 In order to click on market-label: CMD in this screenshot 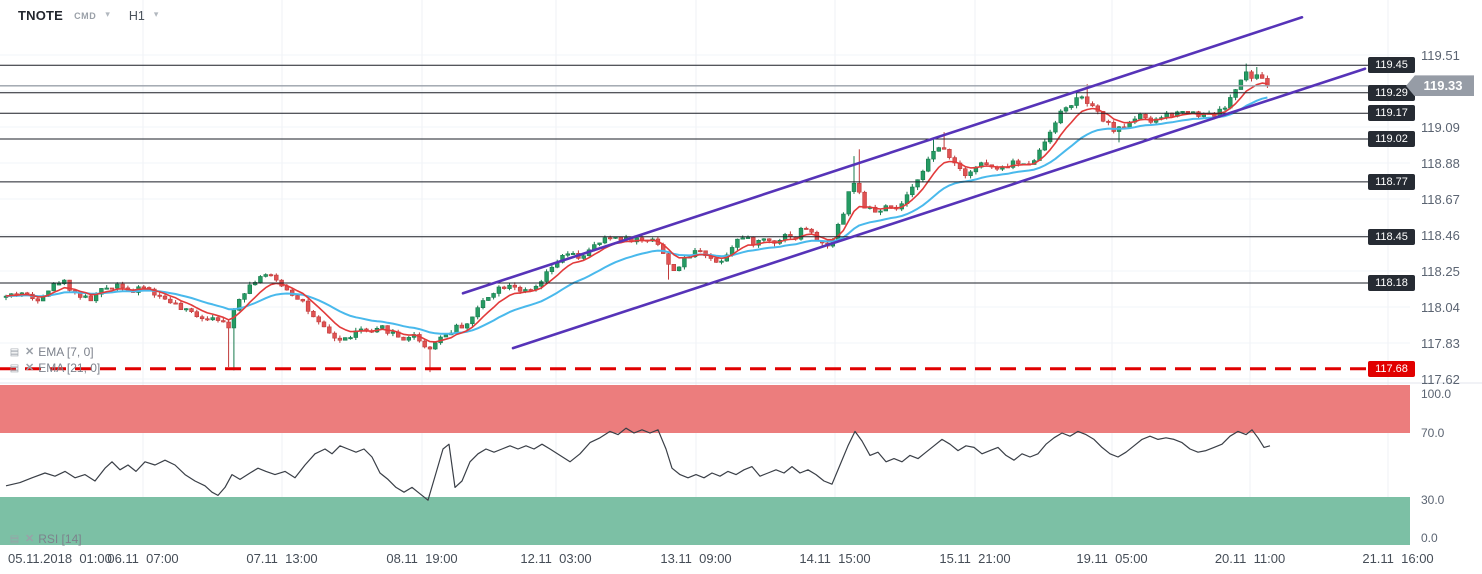, I will do `click(85, 15)`.